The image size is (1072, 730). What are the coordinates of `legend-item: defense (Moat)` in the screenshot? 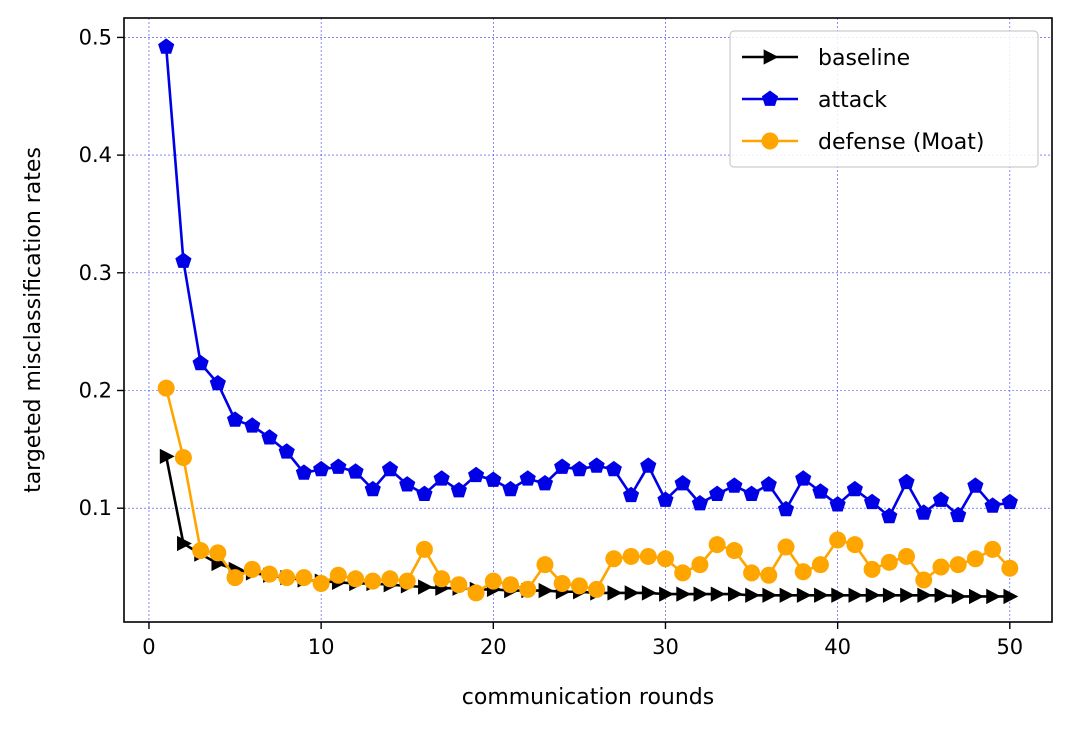 It's located at (863, 142).